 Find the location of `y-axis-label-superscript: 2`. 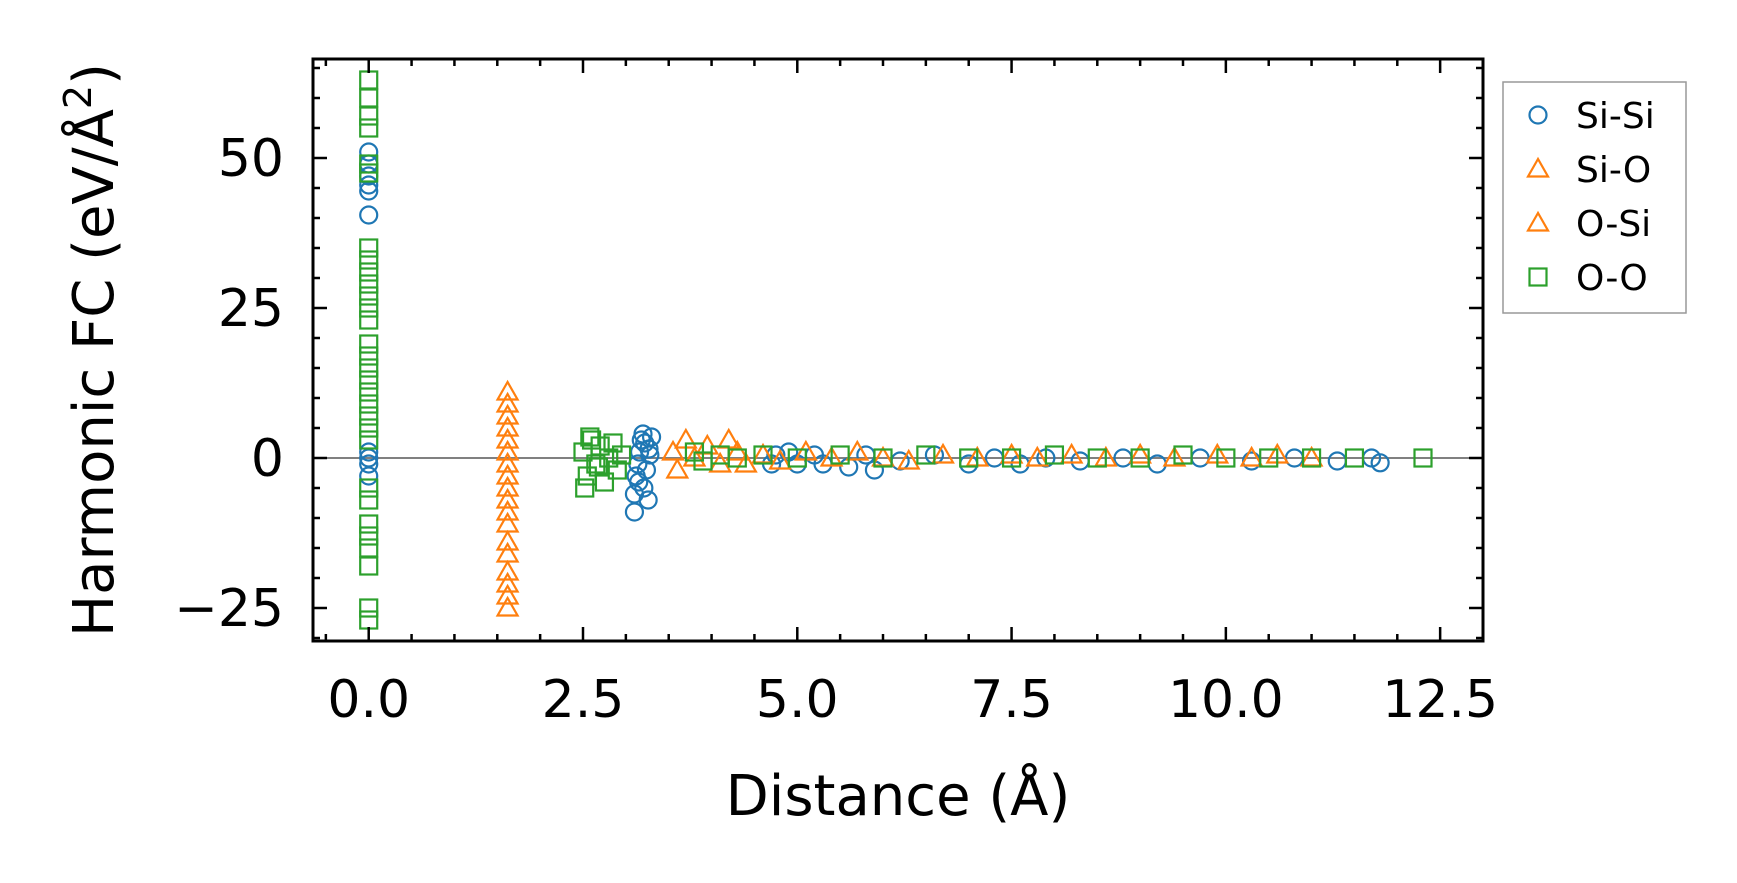

y-axis-label-superscript: 2 is located at coordinates (78, 97).